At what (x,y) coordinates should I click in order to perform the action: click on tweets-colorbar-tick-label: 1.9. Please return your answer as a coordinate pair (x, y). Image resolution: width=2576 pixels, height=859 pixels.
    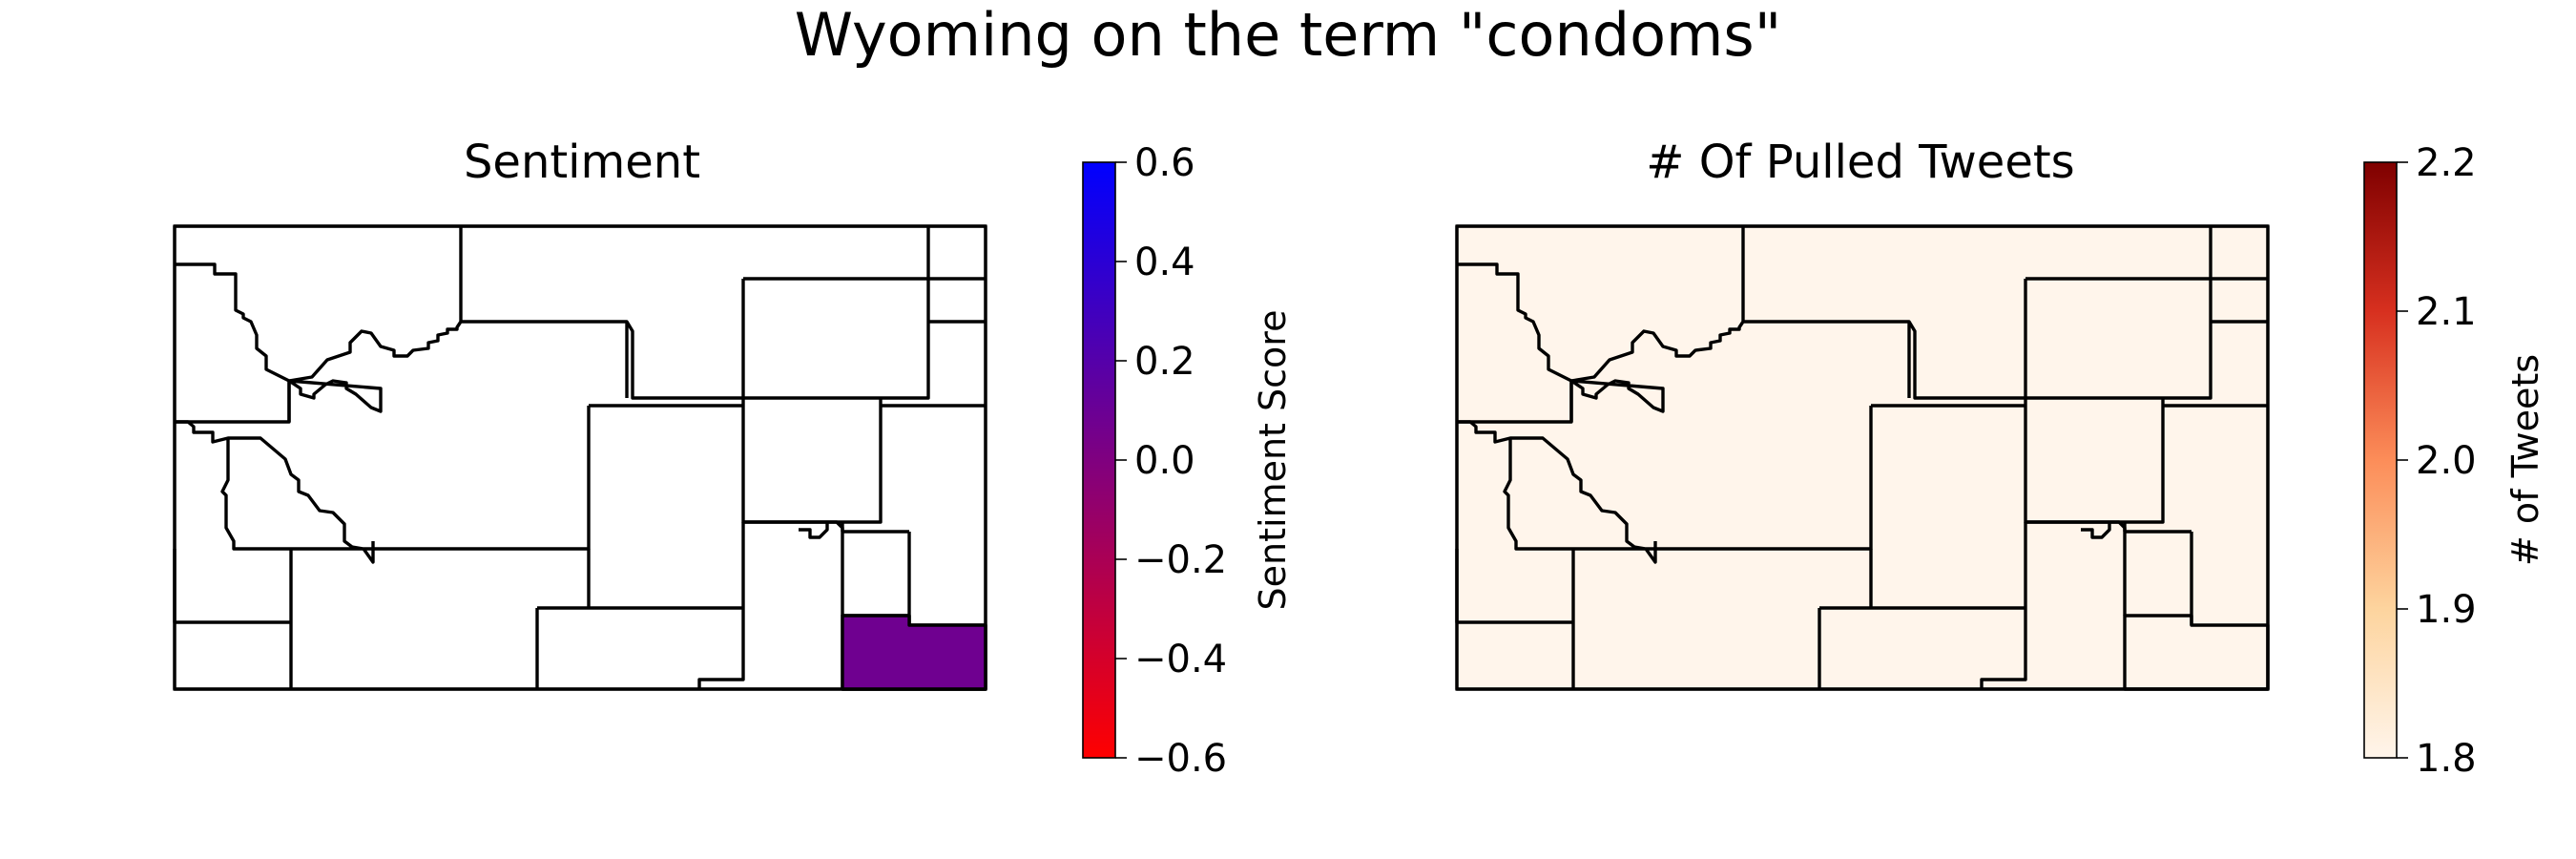
    Looking at the image, I should click on (2446, 610).